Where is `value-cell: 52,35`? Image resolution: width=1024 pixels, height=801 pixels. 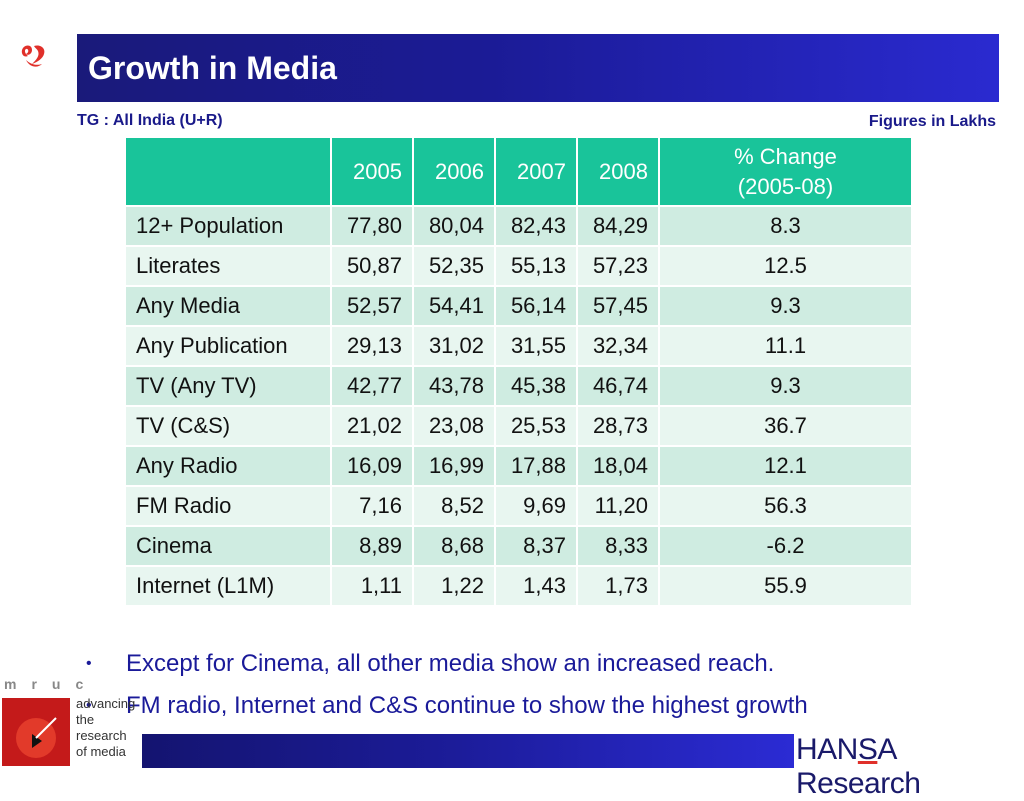 value-cell: 52,35 is located at coordinates (454, 266).